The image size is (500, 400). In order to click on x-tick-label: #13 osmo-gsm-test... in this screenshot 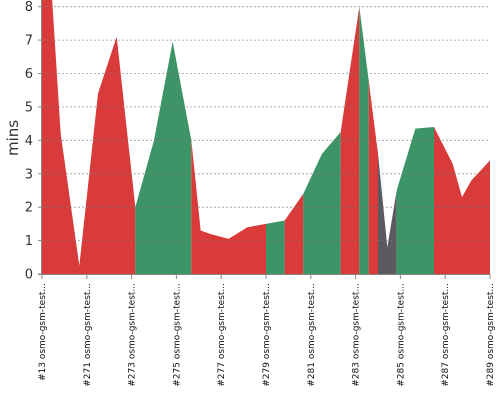, I will do `click(43, 332)`.